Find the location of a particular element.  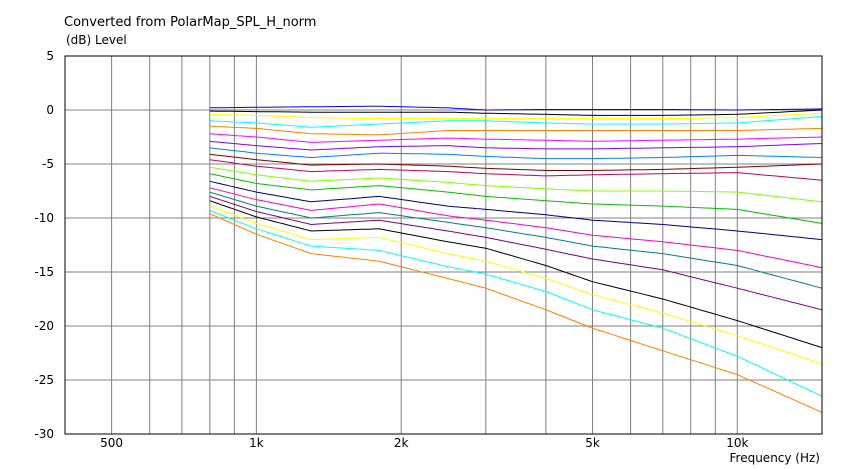

y-ticks: 5 0 -5 -10 -15 -20 -25 -30 is located at coordinates (44, 245).